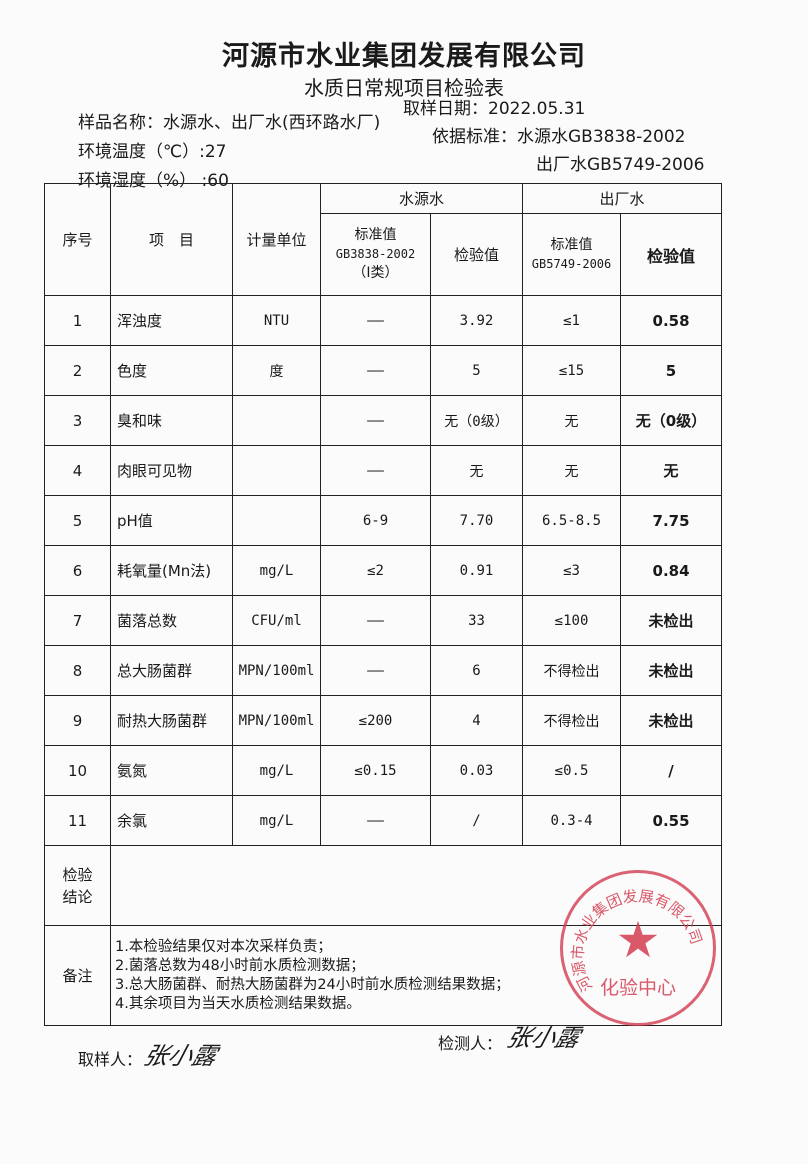 The width and height of the screenshot is (808, 1164). I want to click on row-no: 1, so click(77, 320).